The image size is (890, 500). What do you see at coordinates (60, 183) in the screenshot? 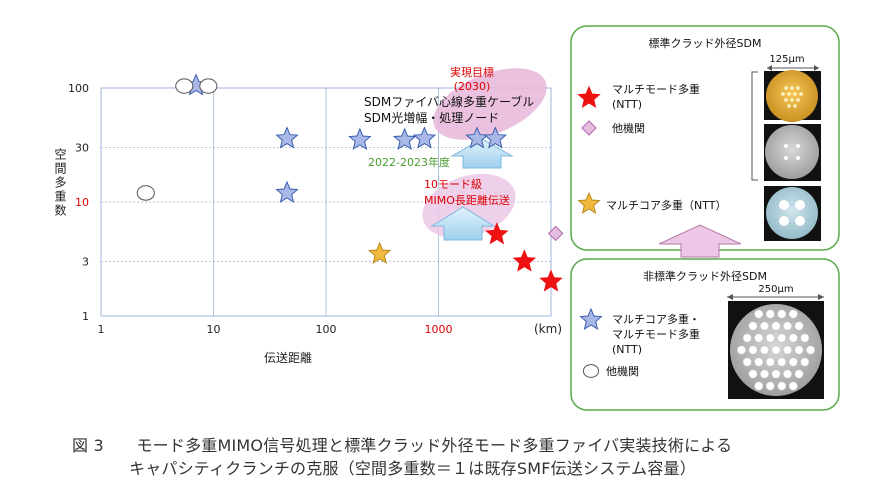
I see `y-axis-label: 空間多重数` at bounding box center [60, 183].